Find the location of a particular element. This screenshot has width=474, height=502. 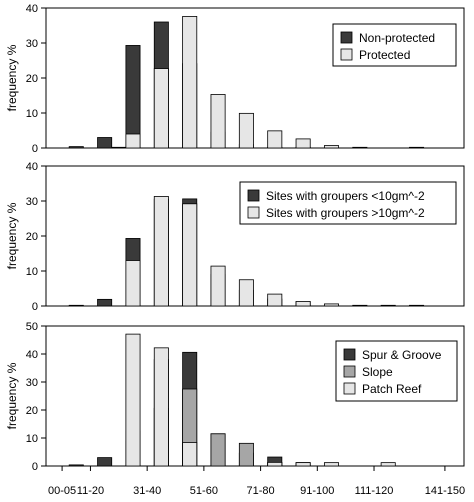

x-tick-label: 31-40 is located at coordinates (147, 491).